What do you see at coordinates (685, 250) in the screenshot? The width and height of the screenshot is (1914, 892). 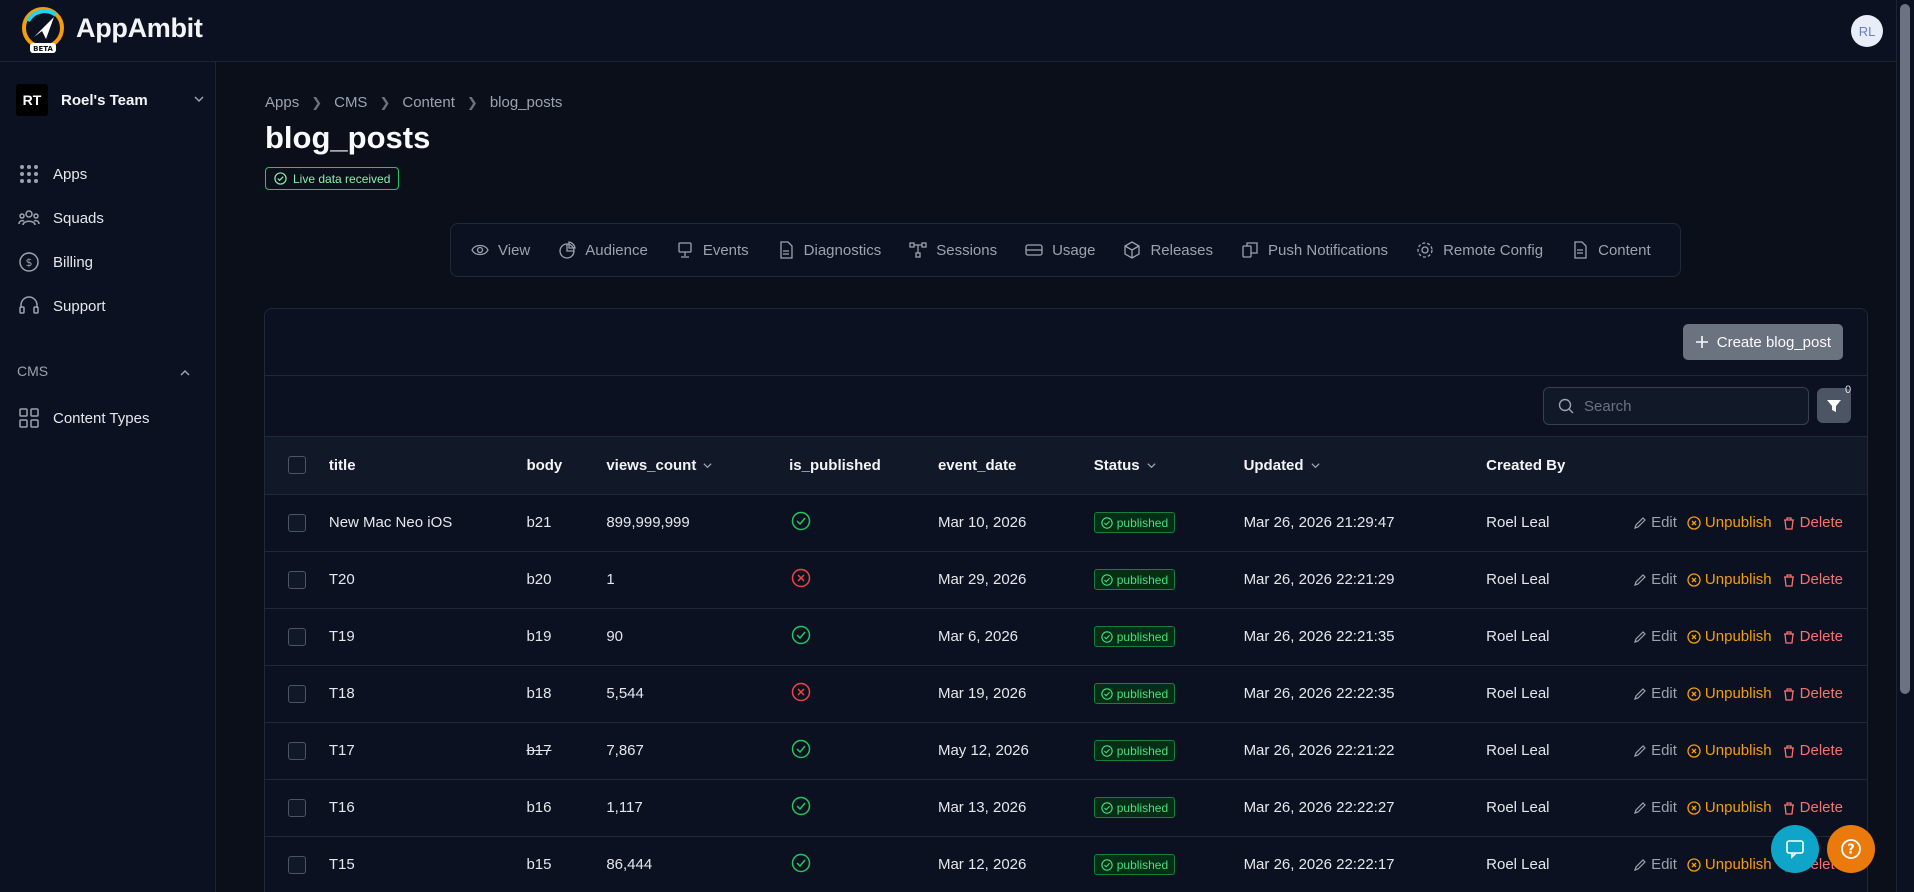 I see `monitor-icon` at bounding box center [685, 250].